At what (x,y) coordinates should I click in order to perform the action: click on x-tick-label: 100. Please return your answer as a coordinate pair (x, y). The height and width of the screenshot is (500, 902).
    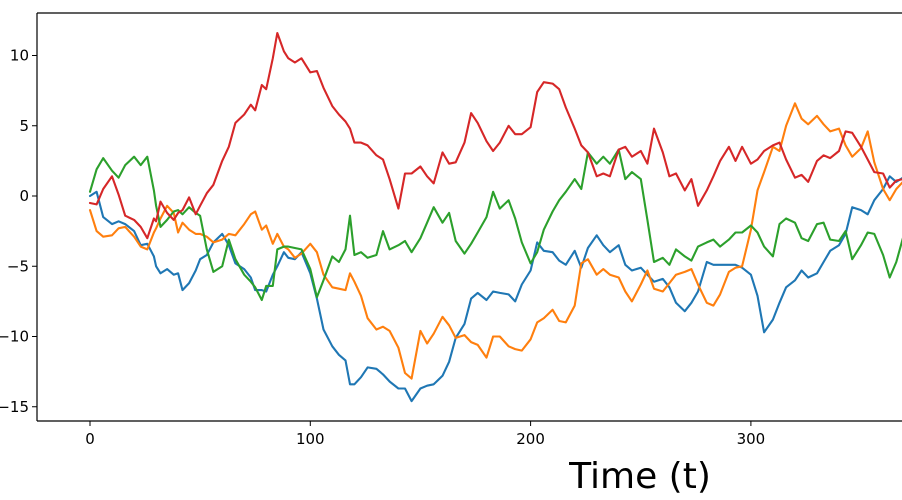
    Looking at the image, I should click on (310, 439).